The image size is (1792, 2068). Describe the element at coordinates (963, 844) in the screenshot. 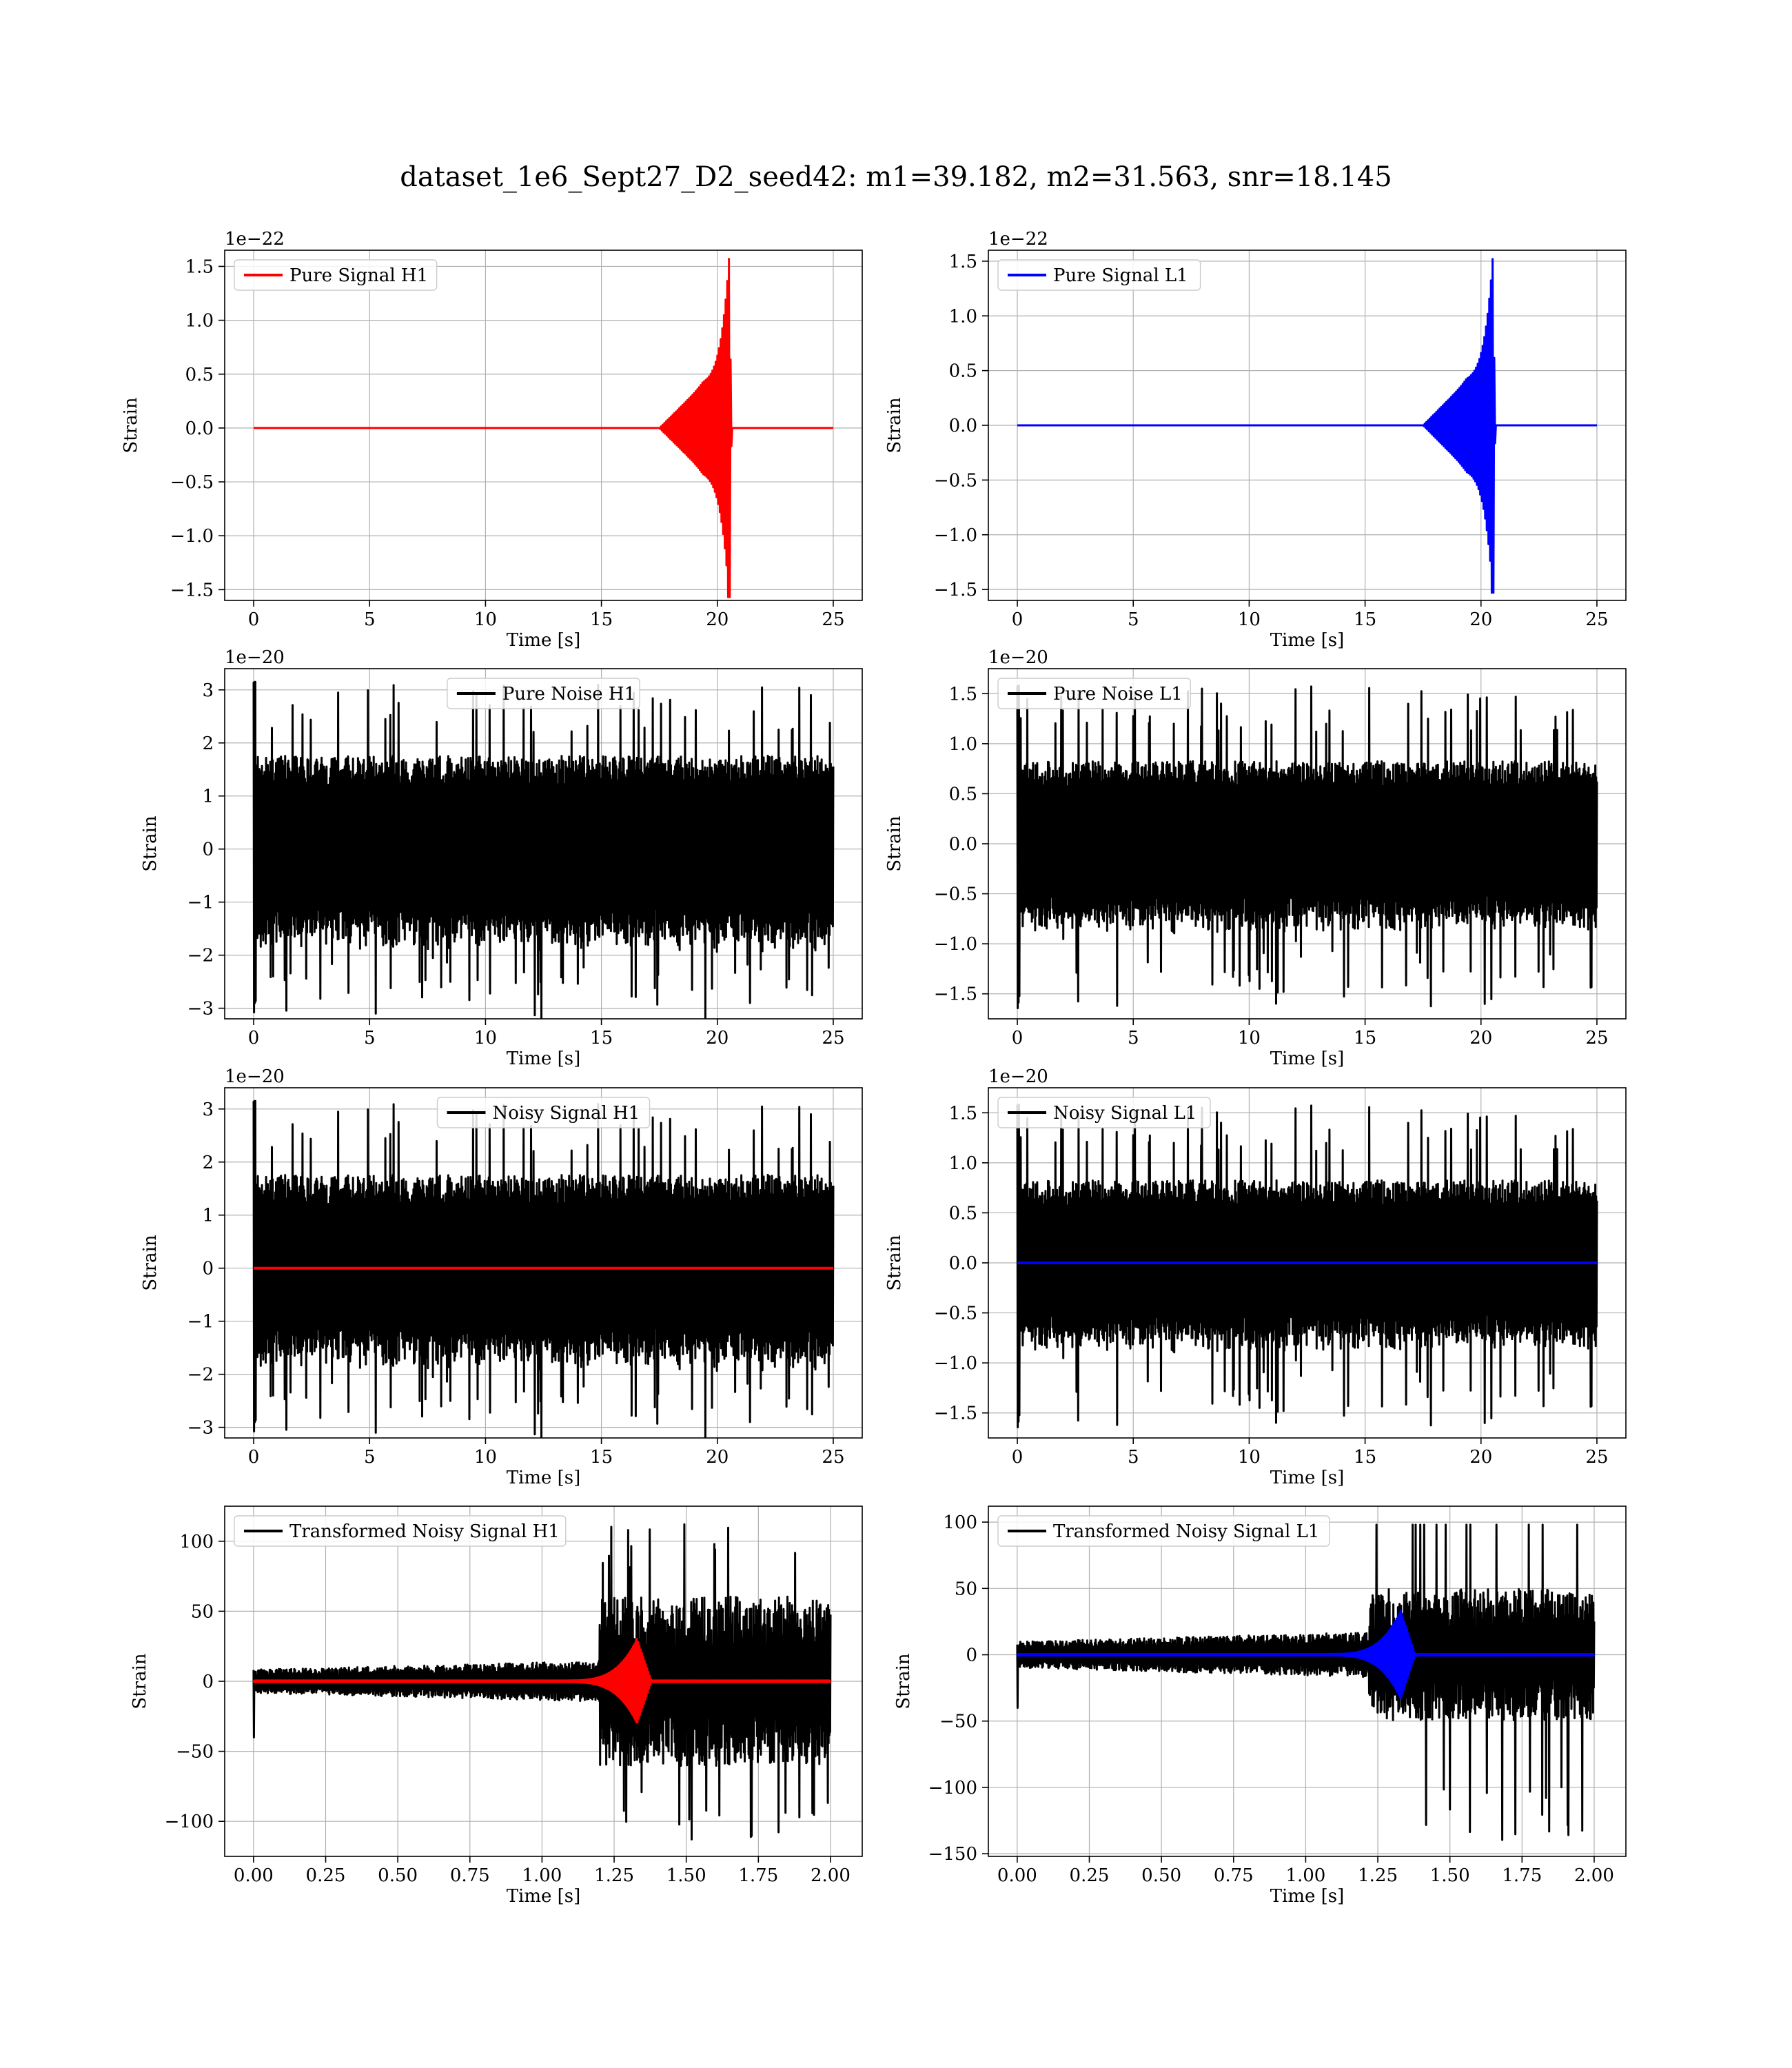

I see `y-tick-label: 0.0` at that location.